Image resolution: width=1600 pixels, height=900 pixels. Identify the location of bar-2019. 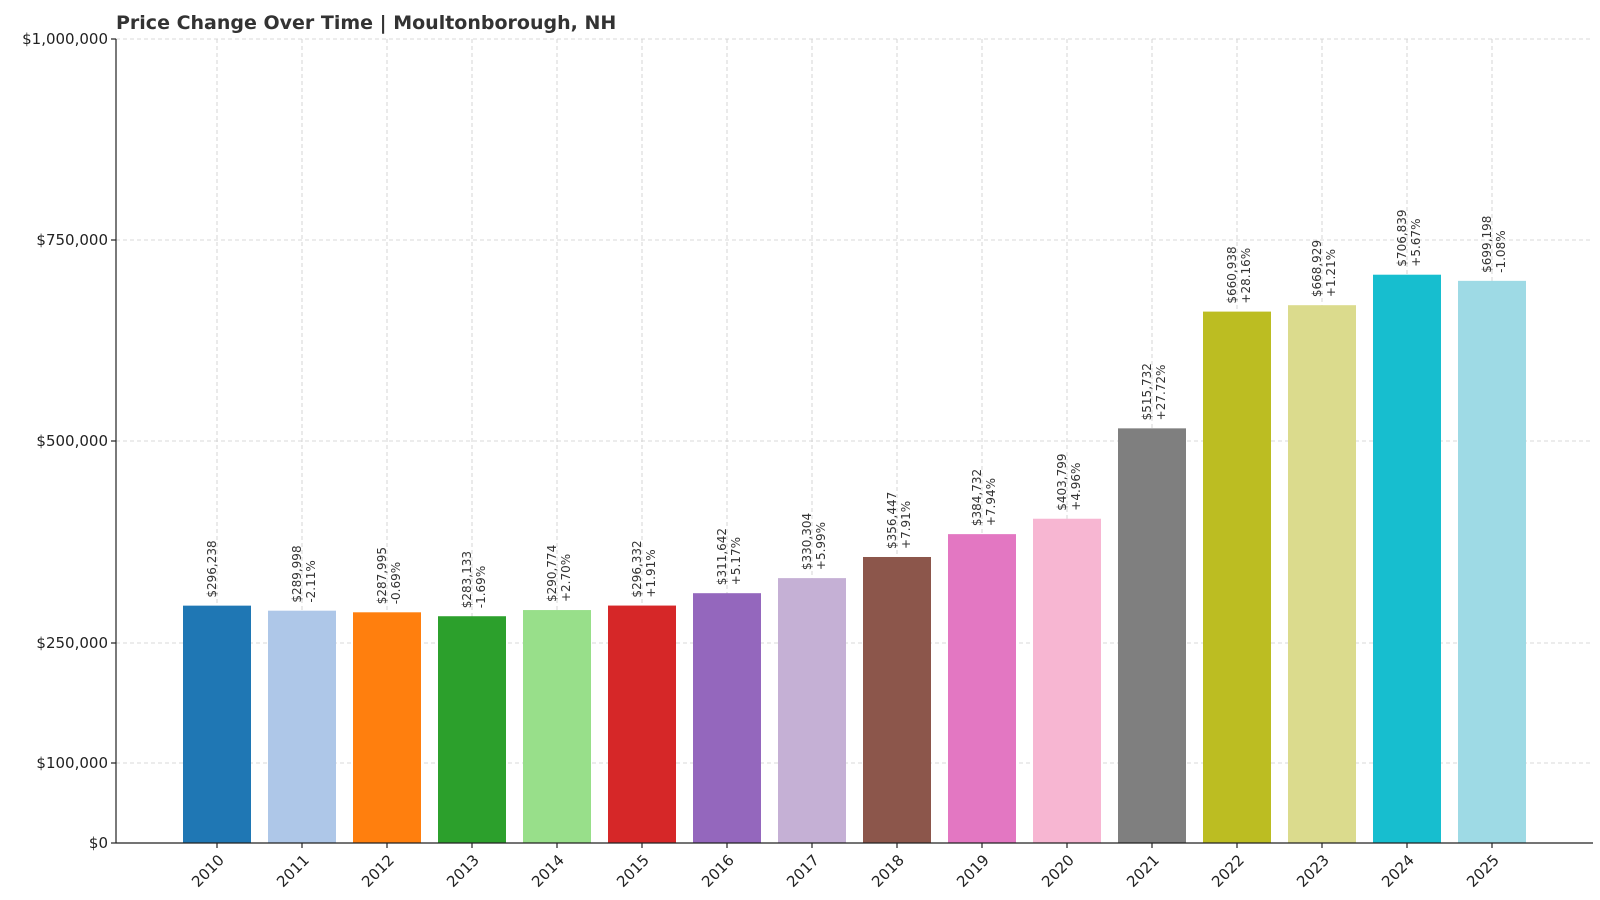
(982, 688).